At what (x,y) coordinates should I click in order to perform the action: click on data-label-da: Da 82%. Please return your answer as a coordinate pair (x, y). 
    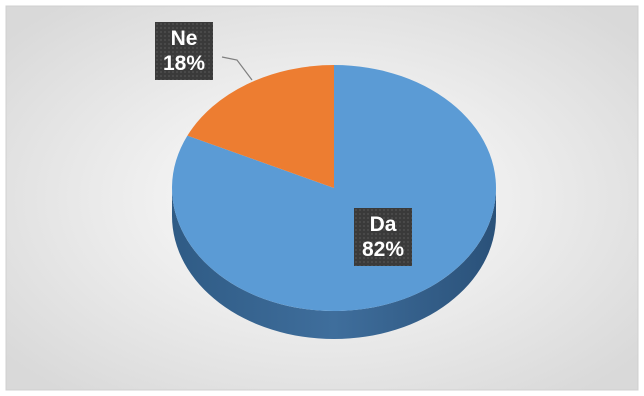
    Looking at the image, I should click on (383, 237).